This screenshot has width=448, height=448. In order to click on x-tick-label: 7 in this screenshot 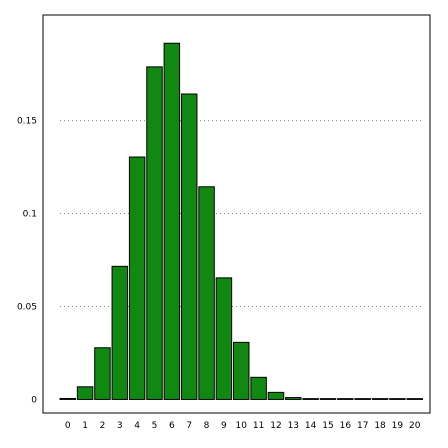, I will do `click(189, 426)`.